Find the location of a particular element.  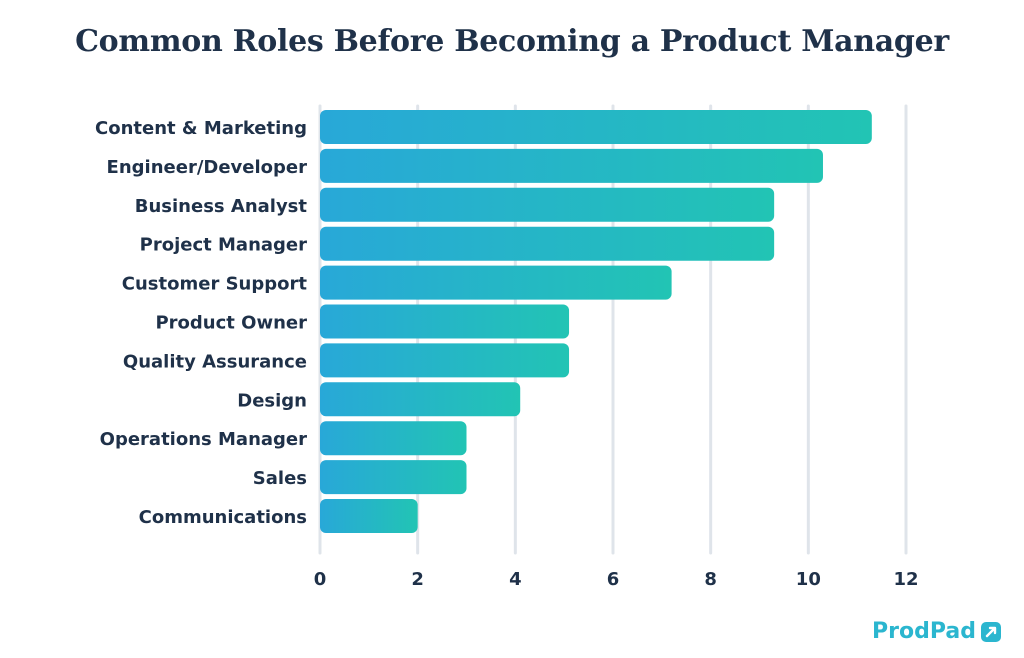

x-tick-label: 0 is located at coordinates (320, 579).